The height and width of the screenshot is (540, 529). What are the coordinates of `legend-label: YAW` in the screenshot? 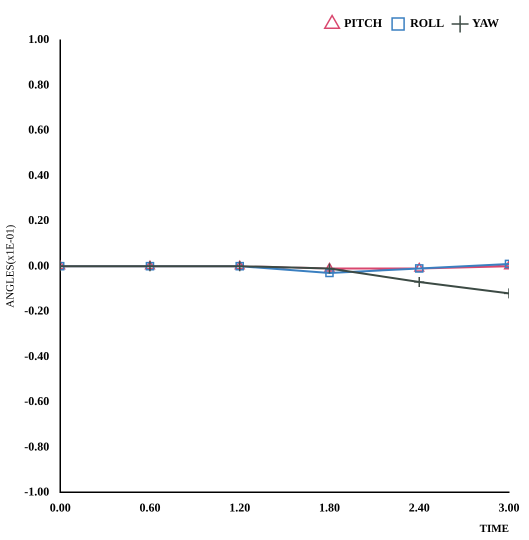 It's located at (486, 23).